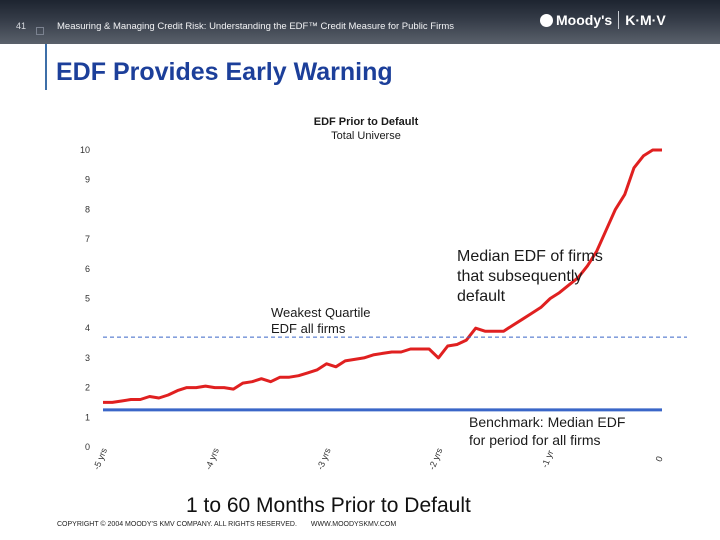  Describe the element at coordinates (87, 417) in the screenshot. I see `y-tick-label: 1` at that location.